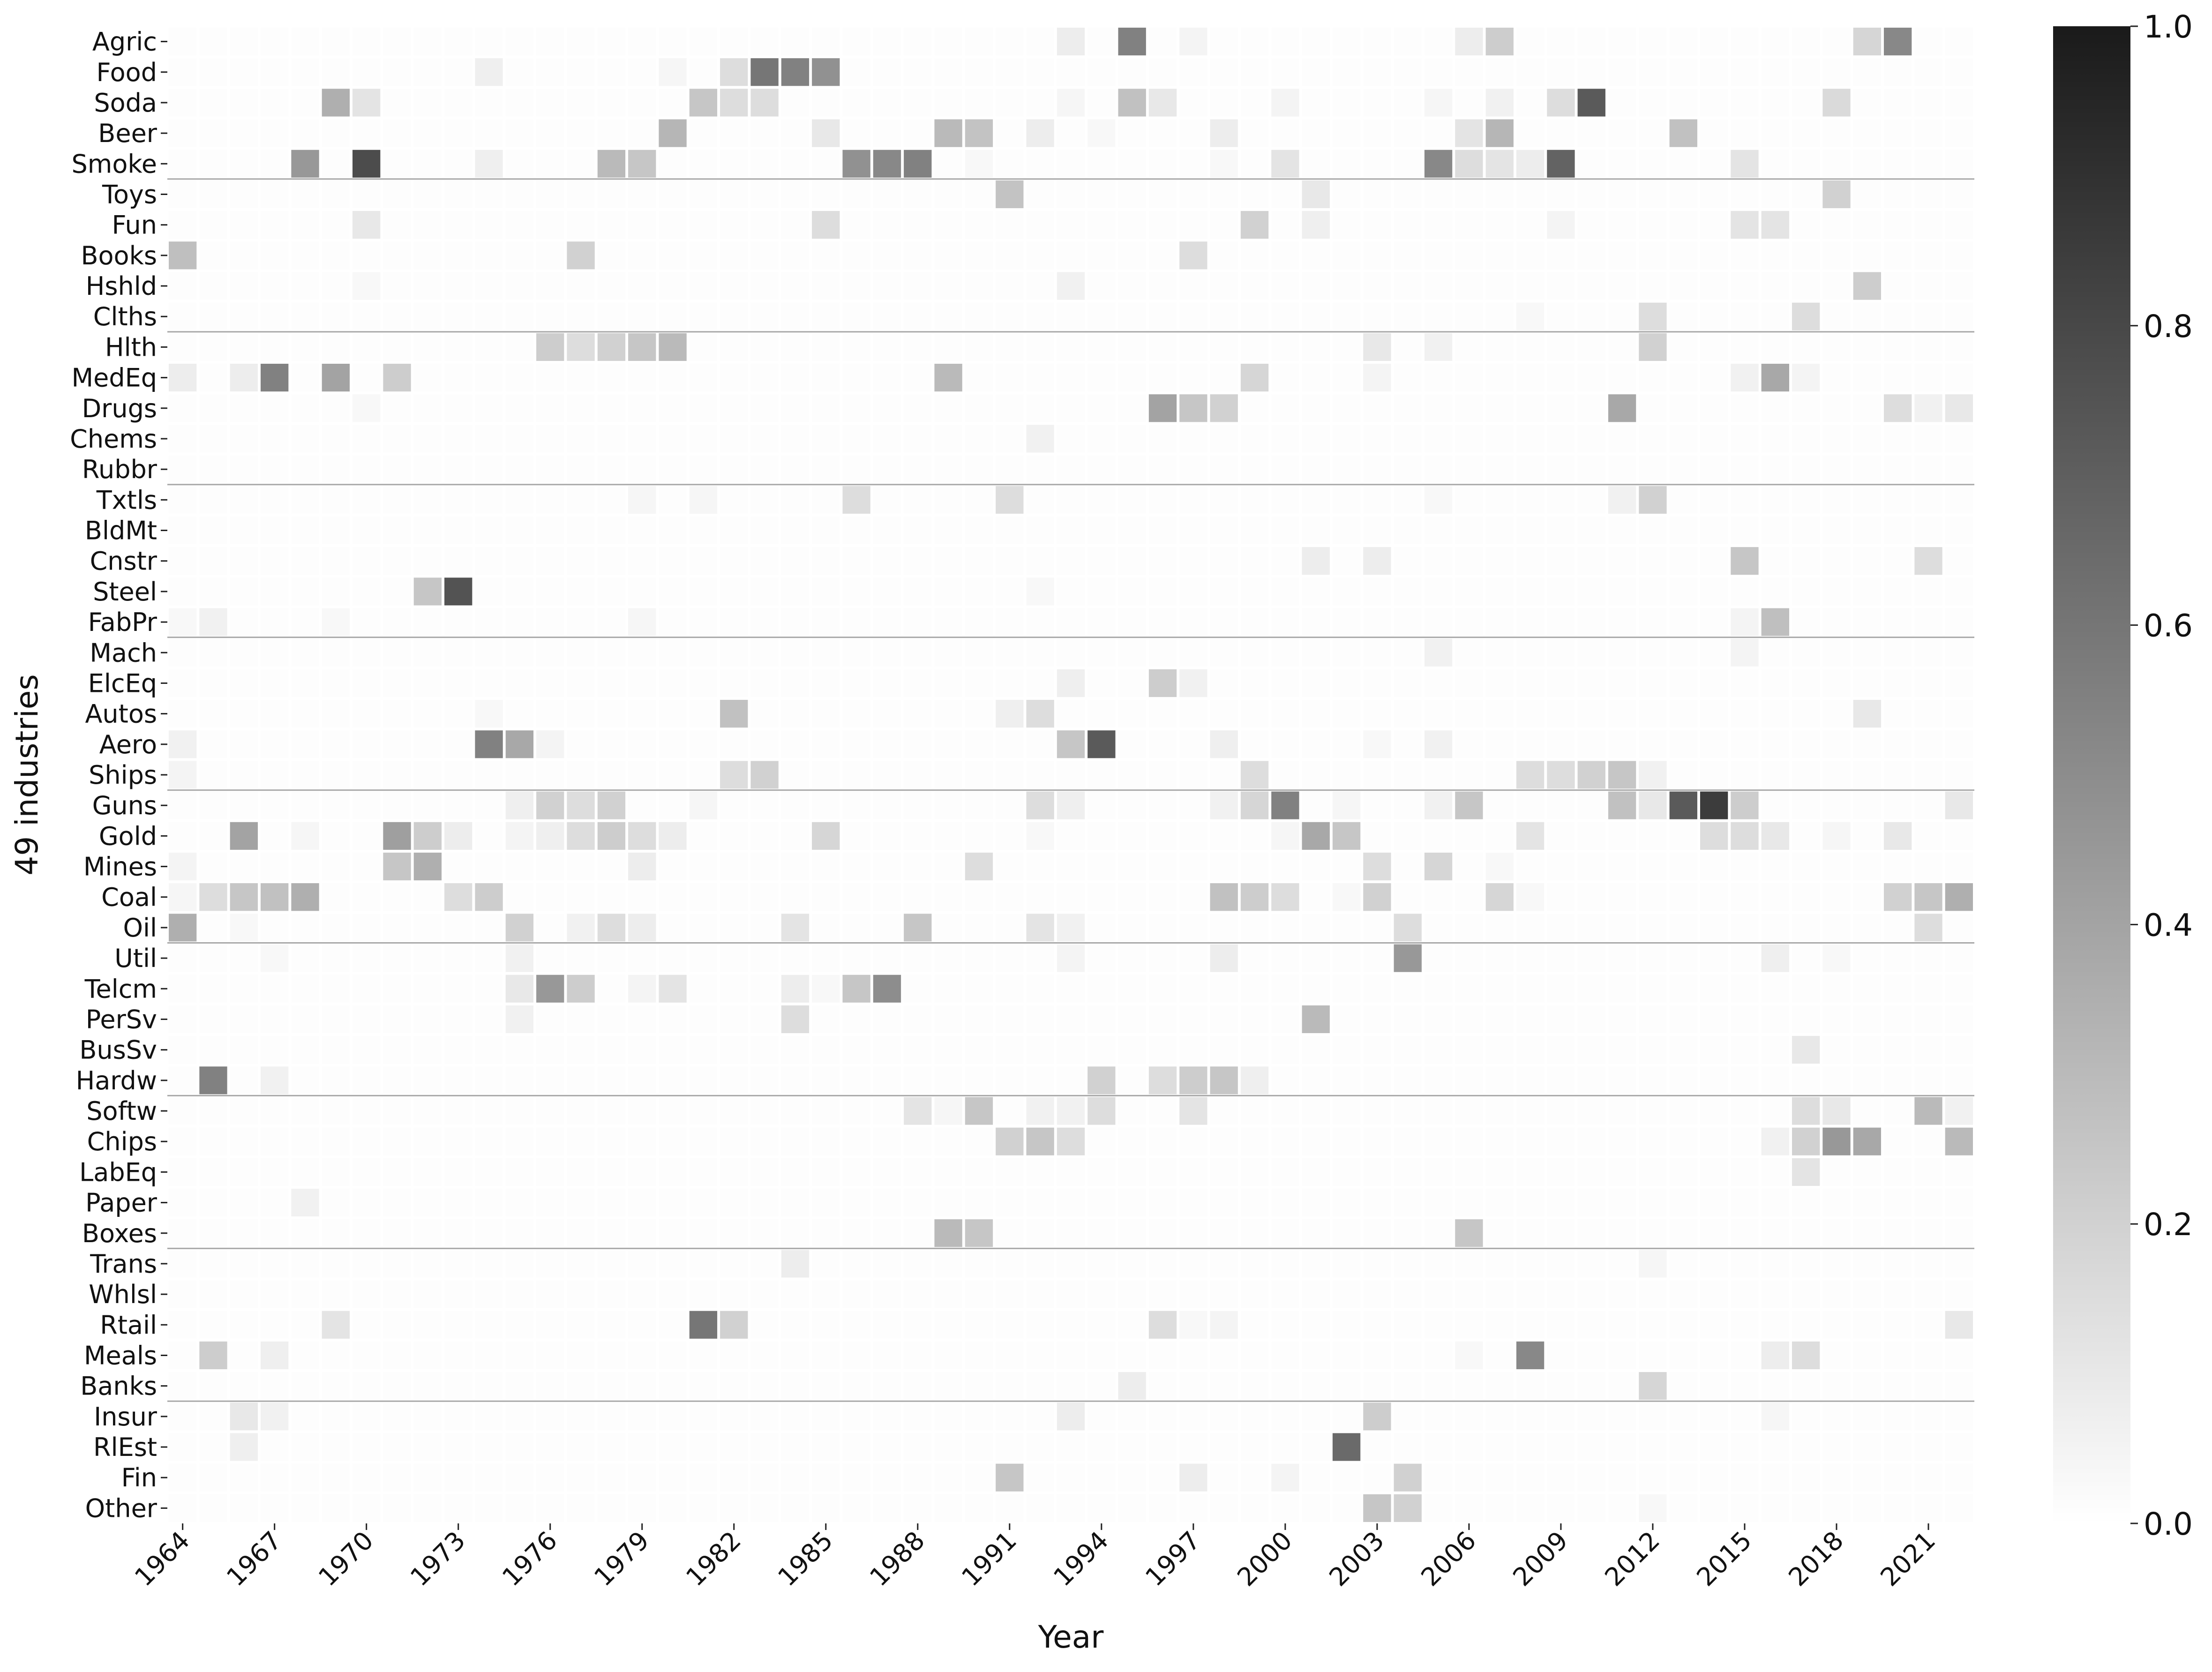 Image resolution: width=2212 pixels, height=1672 pixels. What do you see at coordinates (125, 592) in the screenshot?
I see `y-tick-label: Steel` at bounding box center [125, 592].